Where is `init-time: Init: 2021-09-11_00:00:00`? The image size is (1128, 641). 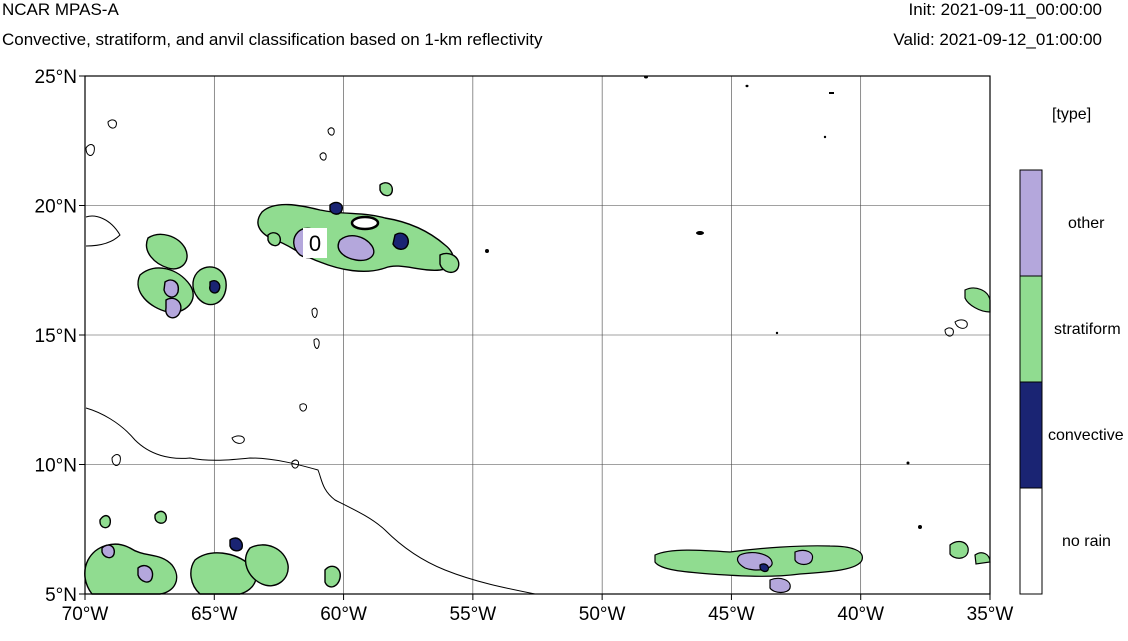 init-time: Init: 2021-09-11_00:00:00 is located at coordinates (1005, 9).